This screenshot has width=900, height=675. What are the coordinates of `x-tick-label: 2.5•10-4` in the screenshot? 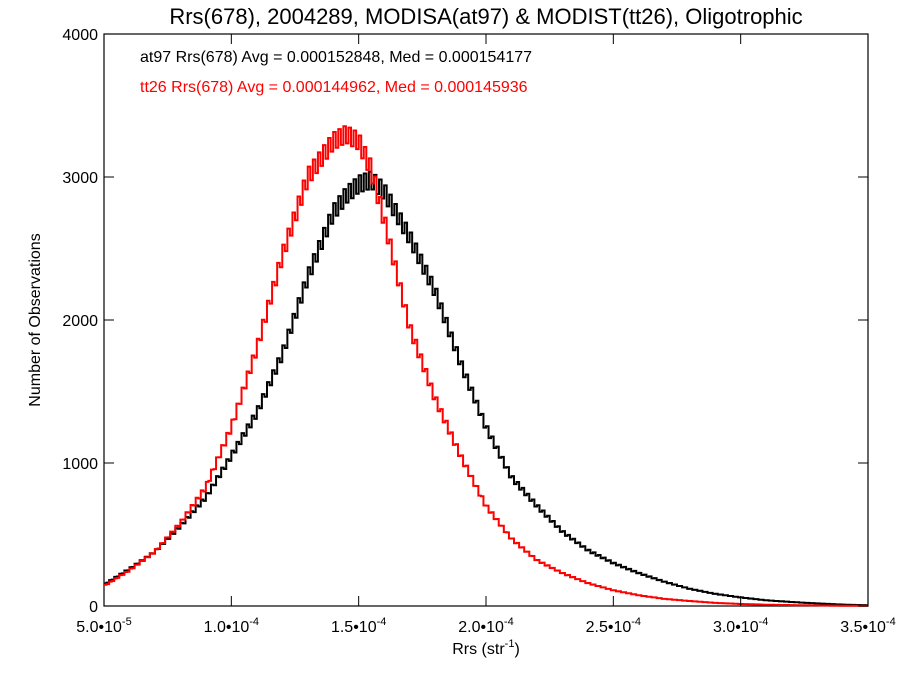 It's located at (613, 626).